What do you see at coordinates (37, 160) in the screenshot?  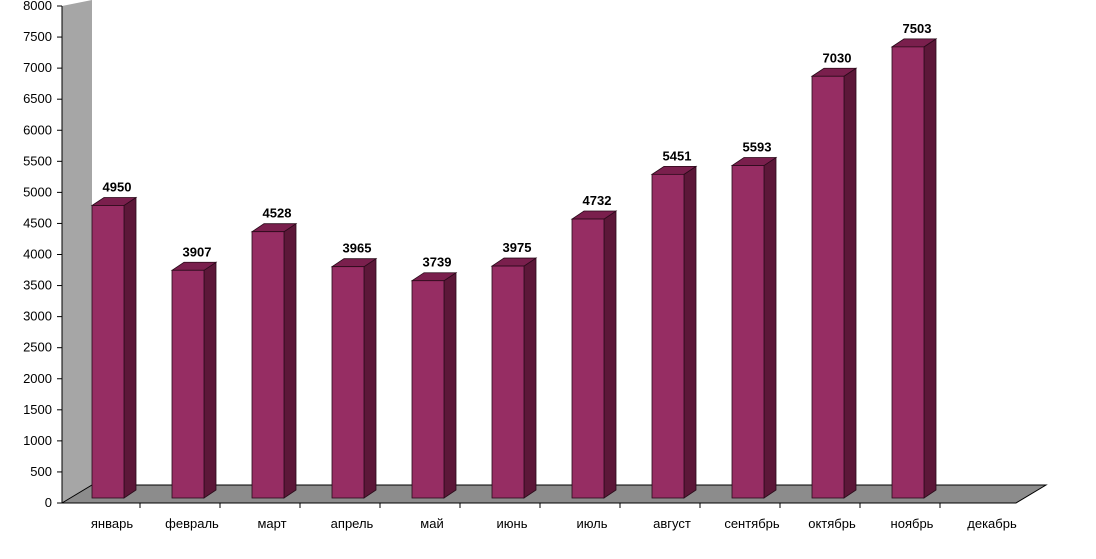 I see `y-tick-label: 5500` at bounding box center [37, 160].